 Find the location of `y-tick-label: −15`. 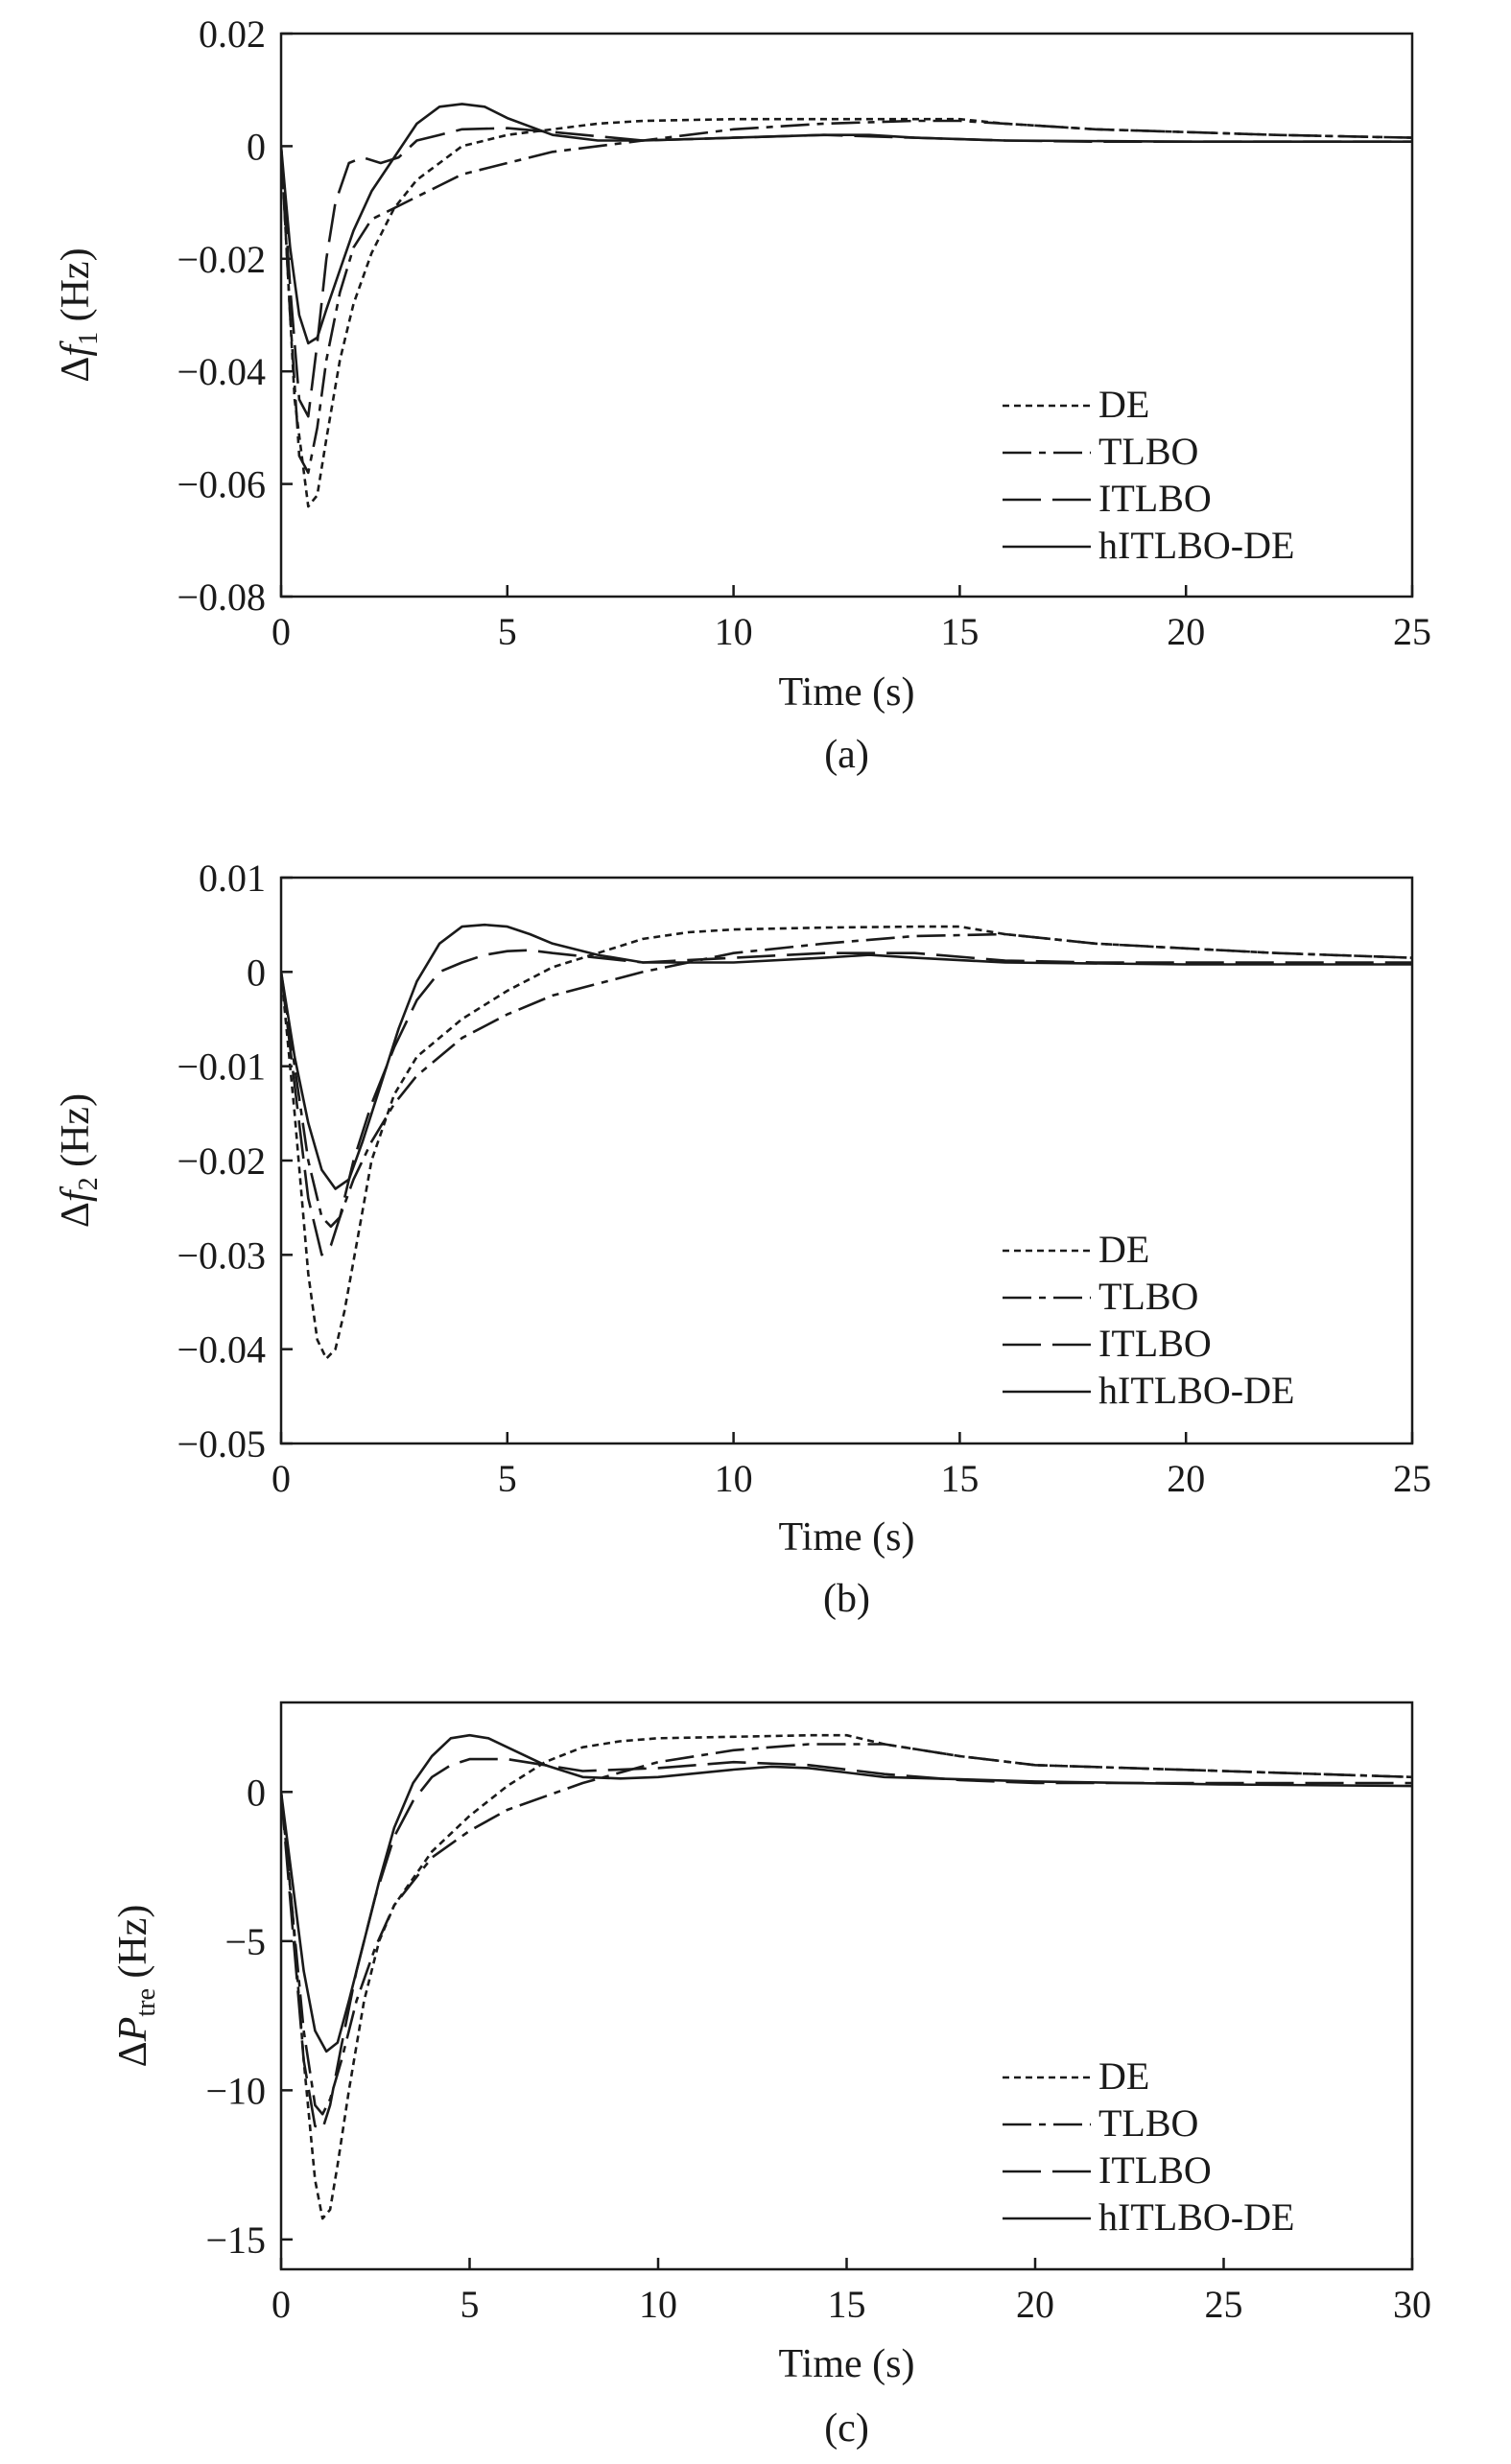

y-tick-label: −15 is located at coordinates (235, 2240).